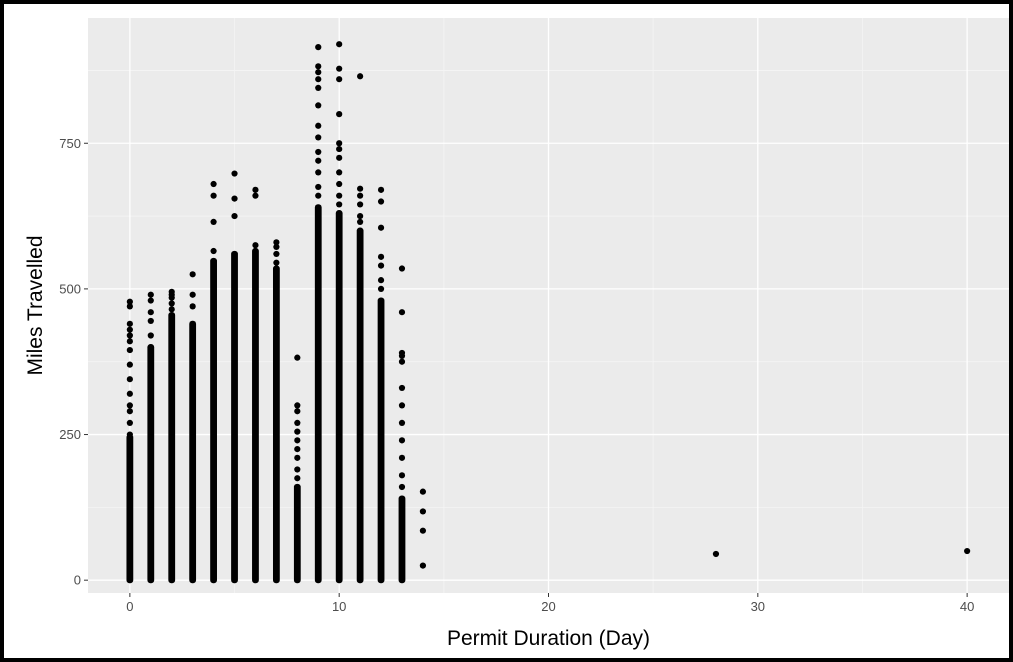  What do you see at coordinates (70, 434) in the screenshot?
I see `y-tick-label: 250` at bounding box center [70, 434].